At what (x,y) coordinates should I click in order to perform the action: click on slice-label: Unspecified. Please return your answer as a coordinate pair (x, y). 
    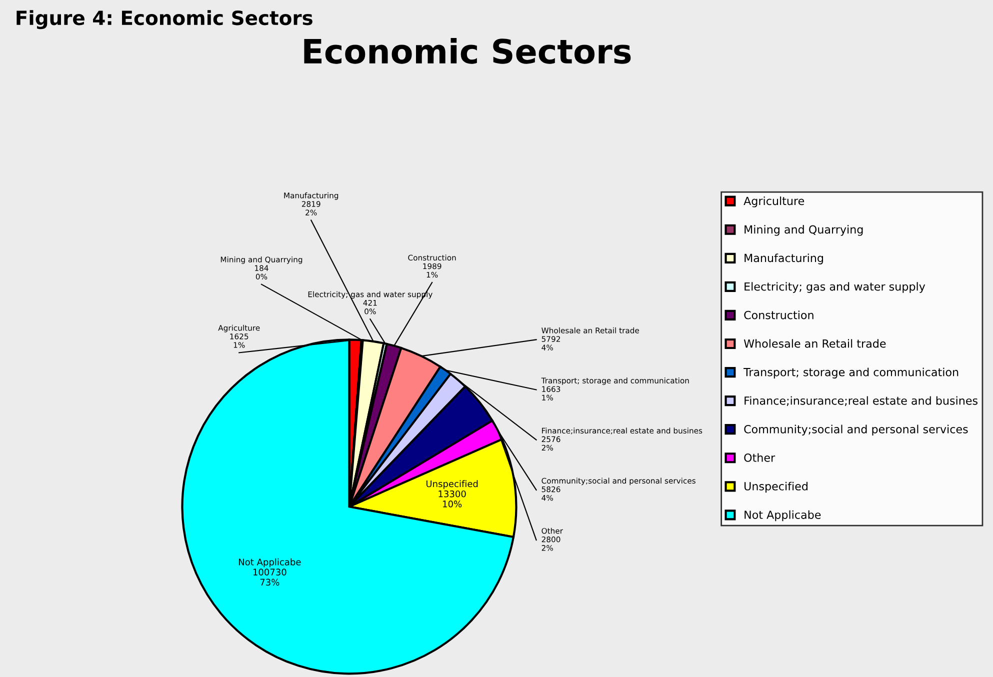
    Looking at the image, I should click on (452, 484).